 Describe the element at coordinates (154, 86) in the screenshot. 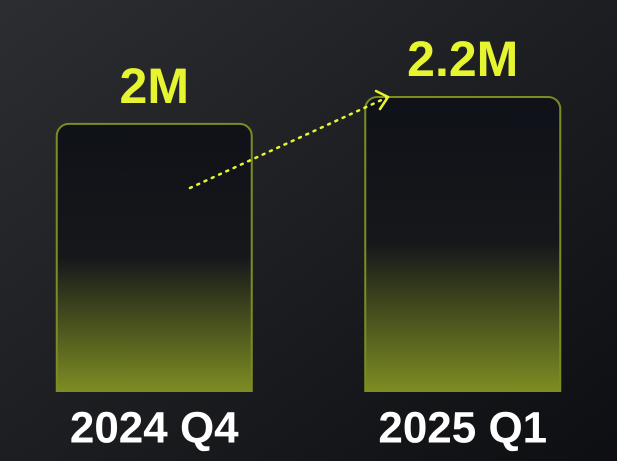

I see `data-label: 2M` at that location.